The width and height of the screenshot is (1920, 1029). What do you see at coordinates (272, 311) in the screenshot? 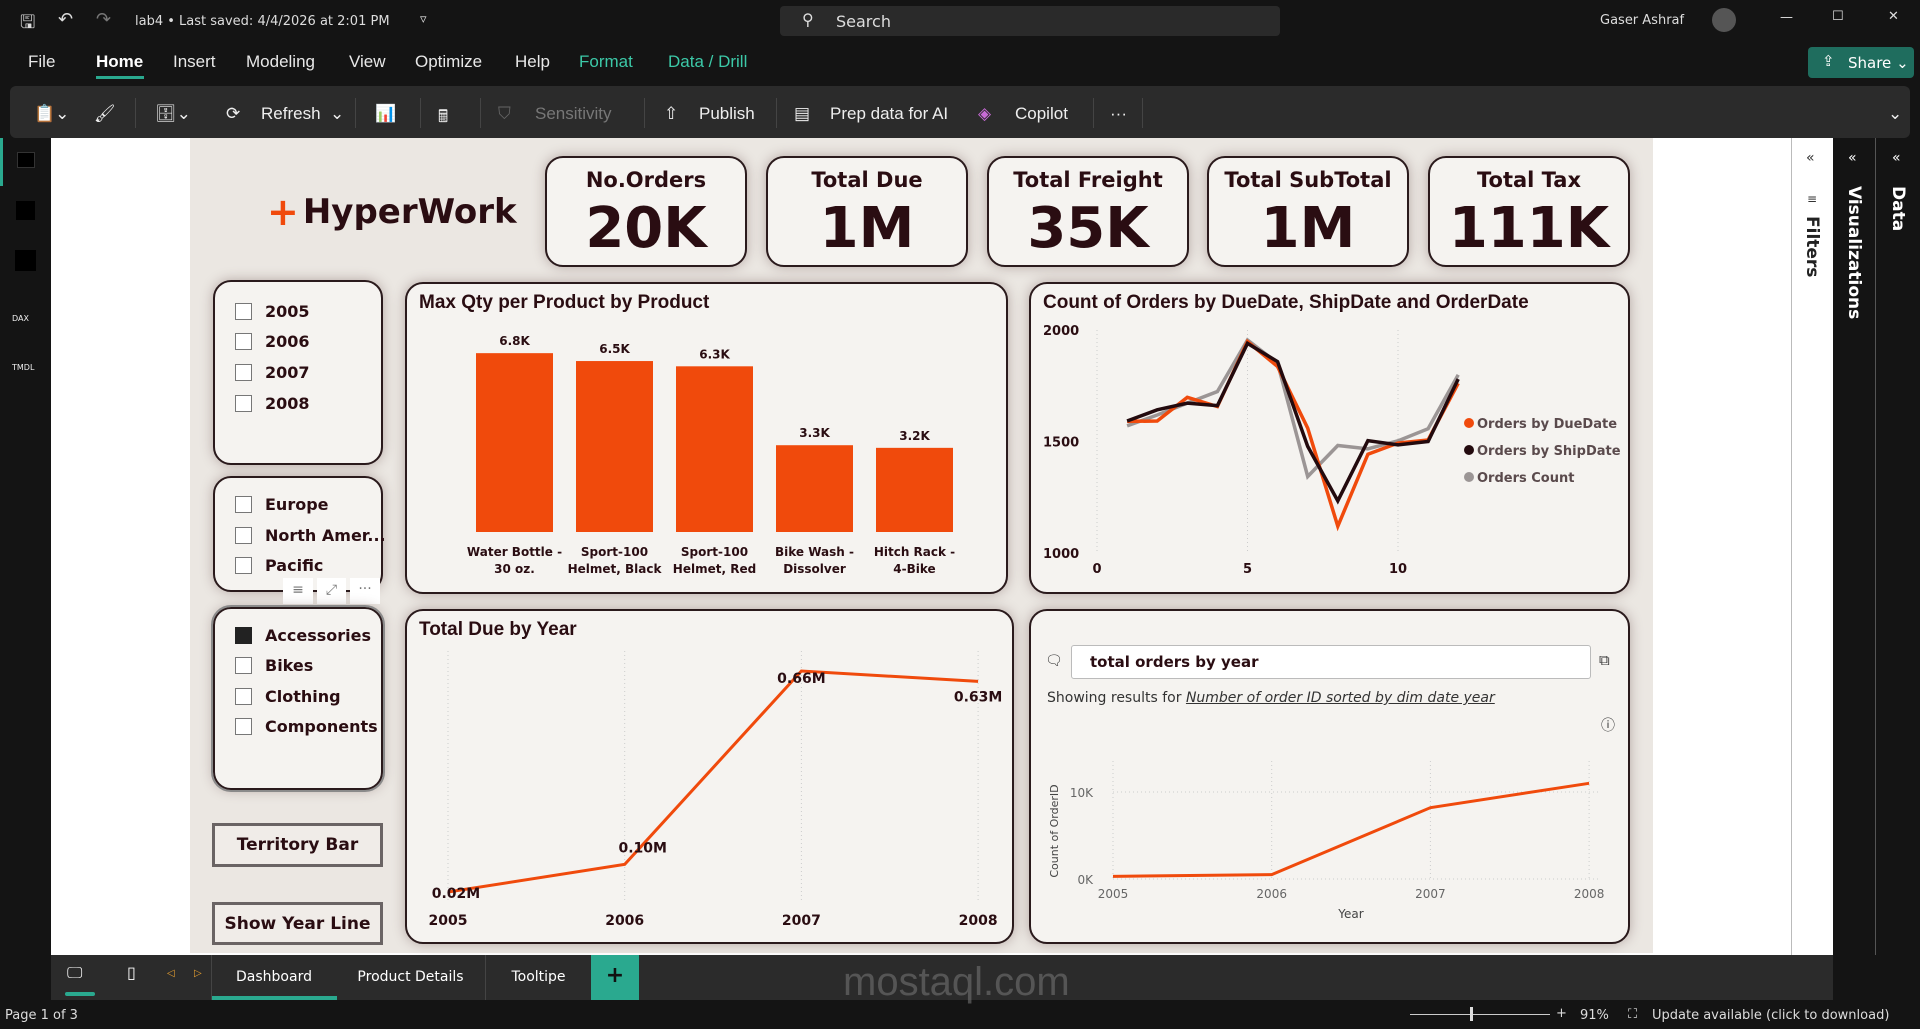
I see `slicer-item-2005: 2005` at bounding box center [272, 311].